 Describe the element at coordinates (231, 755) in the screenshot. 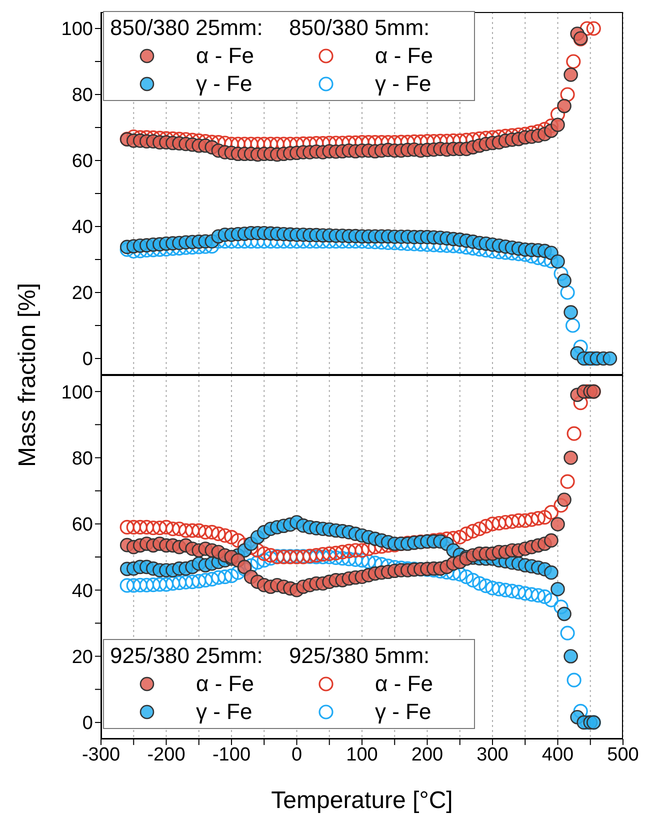

I see `x-tick-label: -100` at that location.